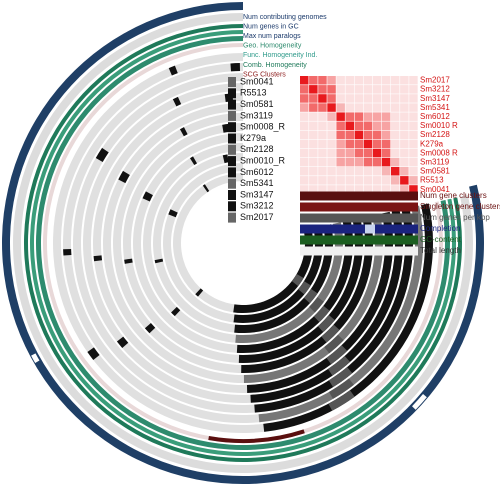 This screenshot has height=492, width=500. Describe the element at coordinates (264, 74) in the screenshot. I see `layer-label: SCG Clusters` at that location.